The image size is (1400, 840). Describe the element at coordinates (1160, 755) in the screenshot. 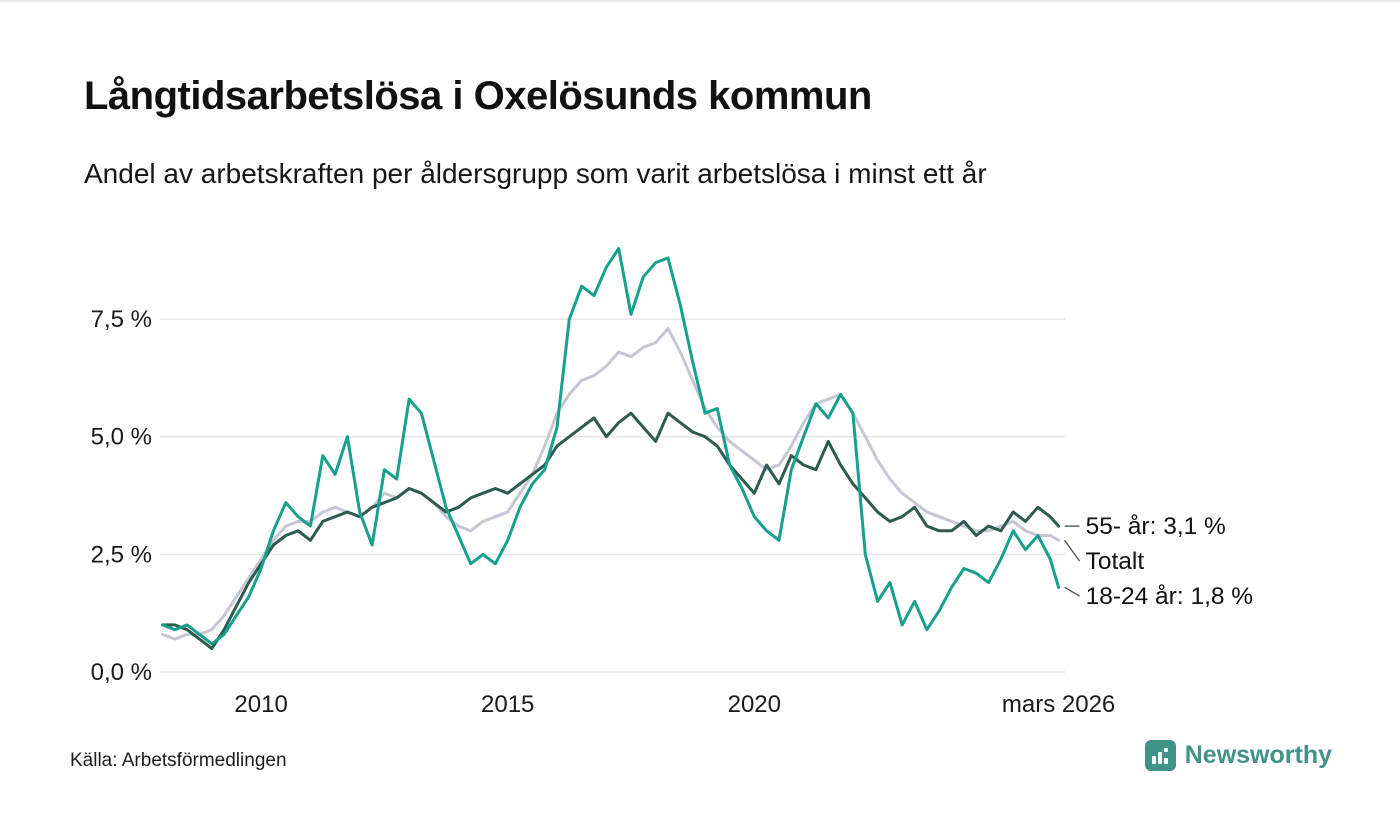

I see `bar-chart-logo-icon` at that location.